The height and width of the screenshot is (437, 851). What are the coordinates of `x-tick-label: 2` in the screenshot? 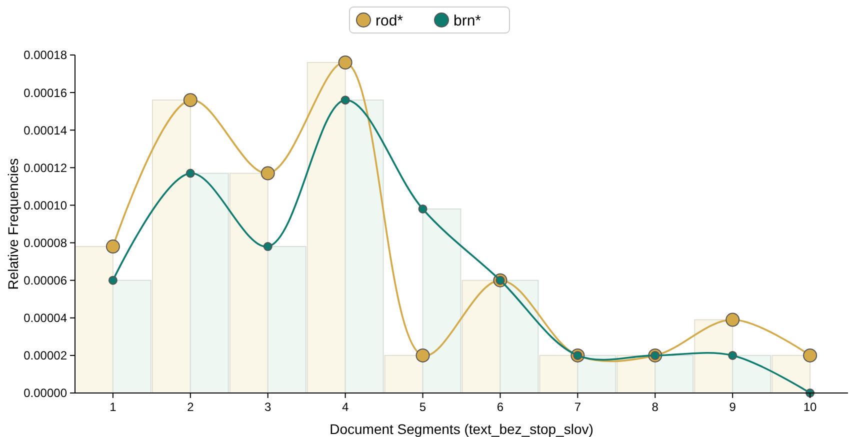 It's located at (190, 407).